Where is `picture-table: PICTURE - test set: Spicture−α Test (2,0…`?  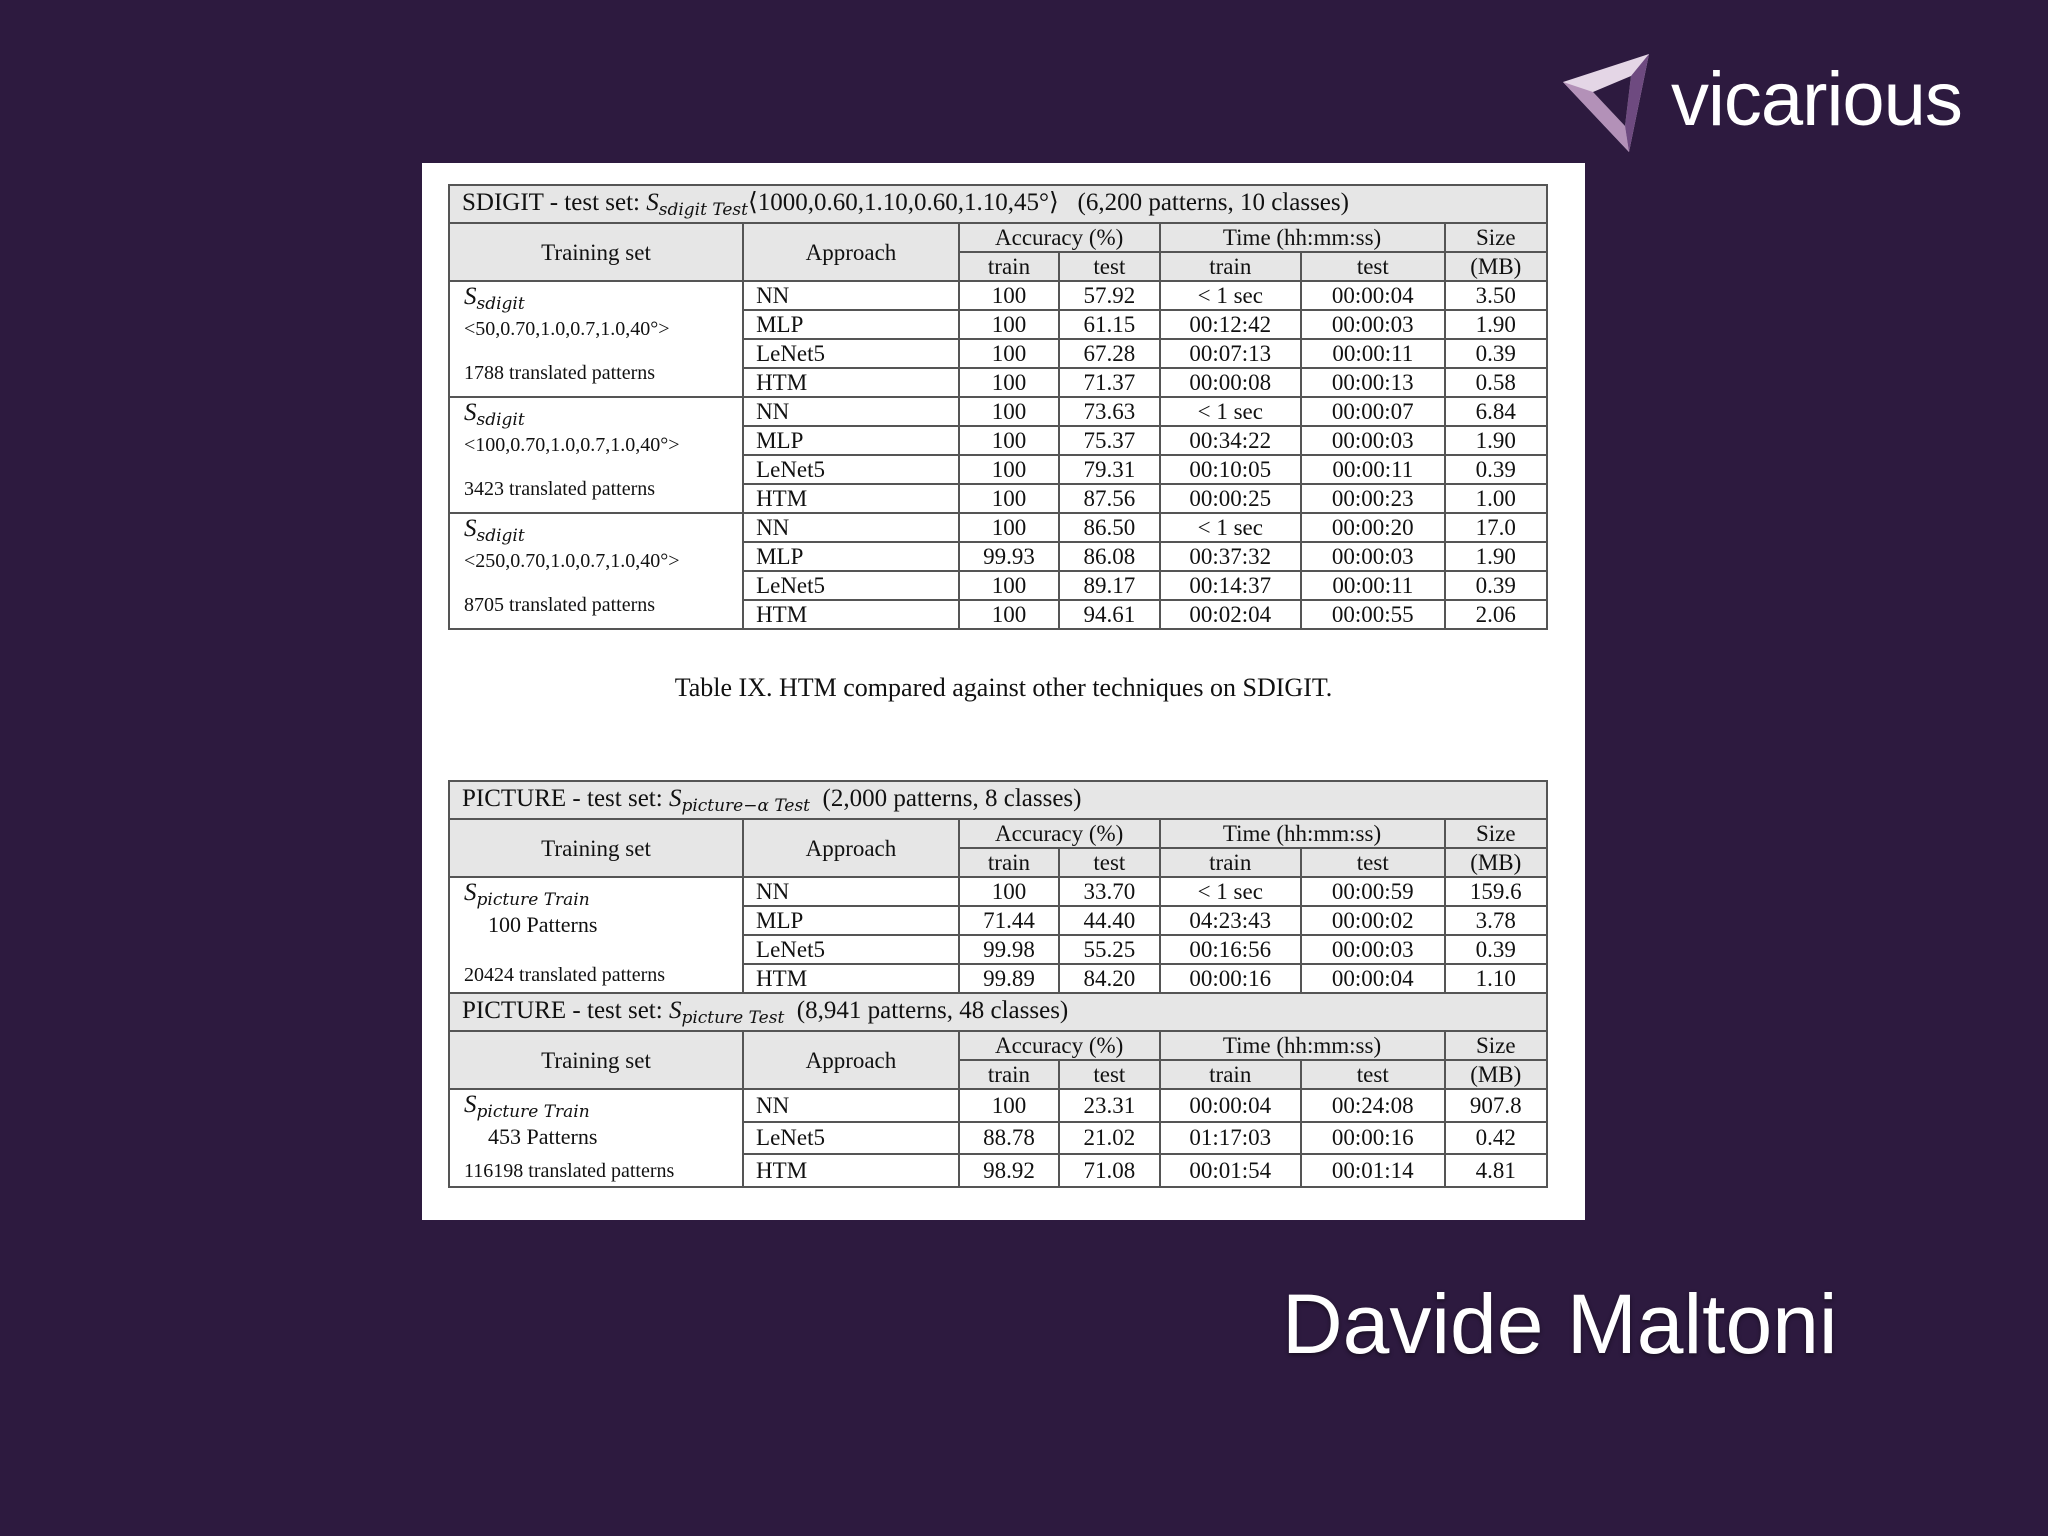 picture-table: PICTURE - test set: Spicture−α Test (2,0… is located at coordinates (997, 984).